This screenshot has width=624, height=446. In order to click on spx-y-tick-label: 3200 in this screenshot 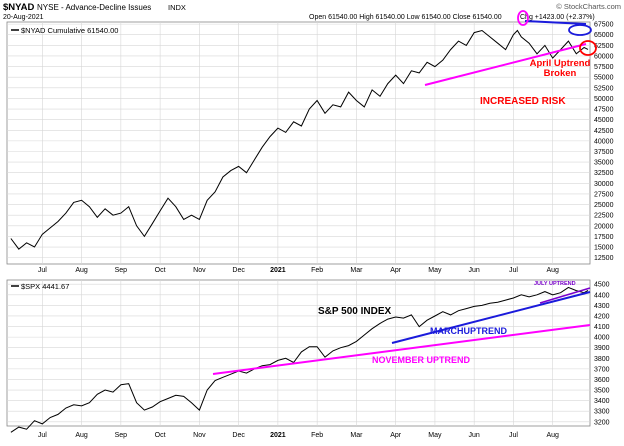, I will do `click(602, 422)`.